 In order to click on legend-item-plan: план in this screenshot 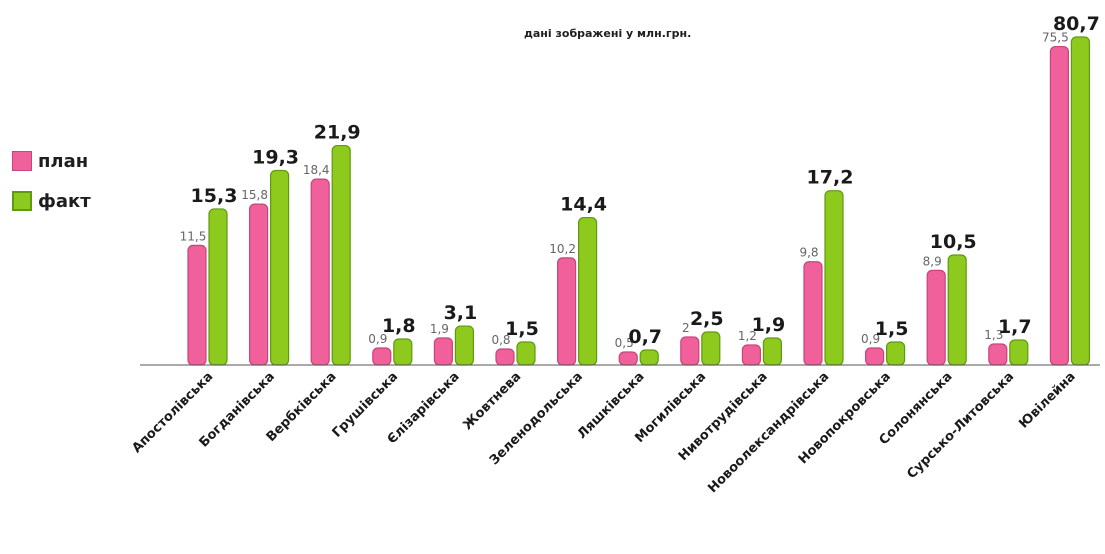, I will do `click(51, 161)`.